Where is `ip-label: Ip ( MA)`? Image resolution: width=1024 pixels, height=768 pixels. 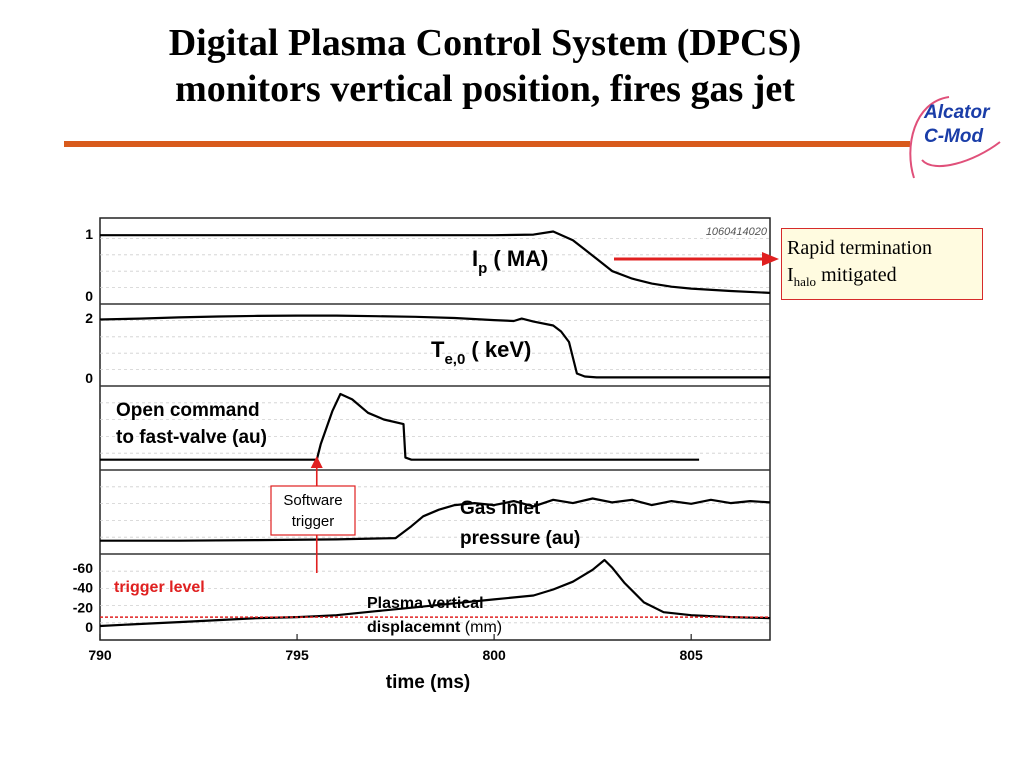 ip-label: Ip ( MA) is located at coordinates (510, 261).